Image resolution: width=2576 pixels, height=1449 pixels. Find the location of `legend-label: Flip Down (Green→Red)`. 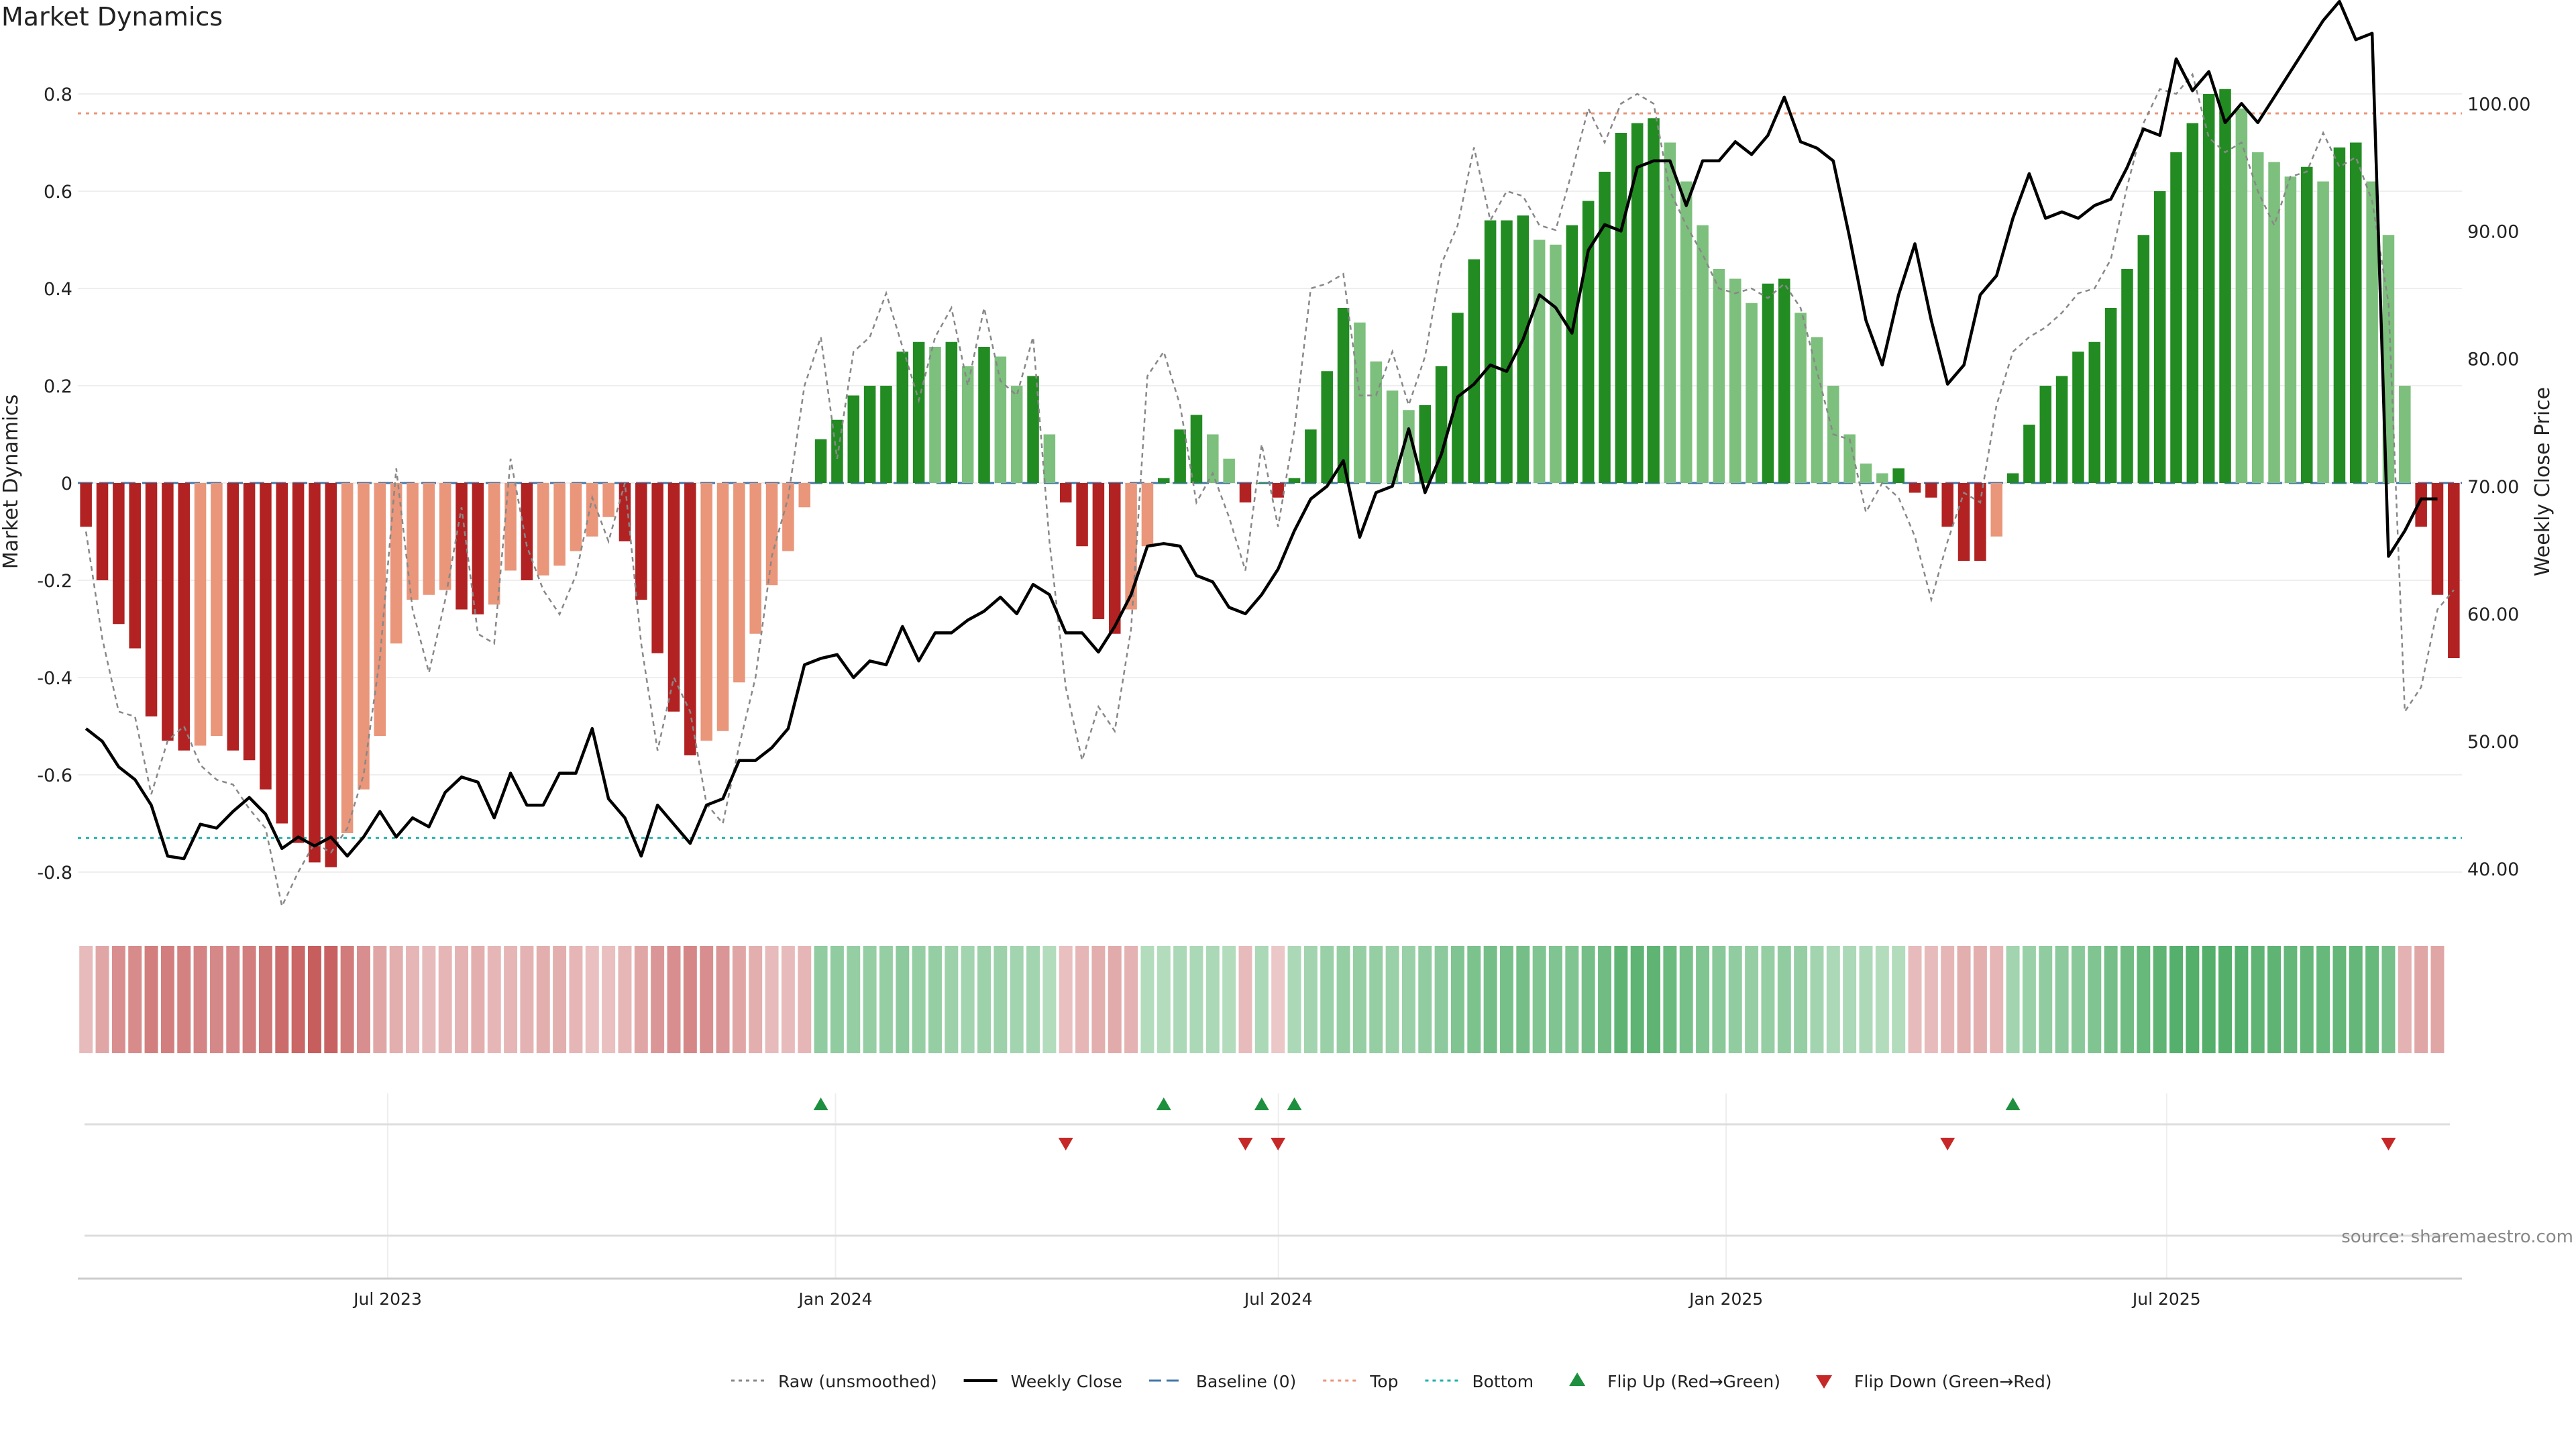

legend-label: Flip Down (Green→Red) is located at coordinates (1953, 1381).